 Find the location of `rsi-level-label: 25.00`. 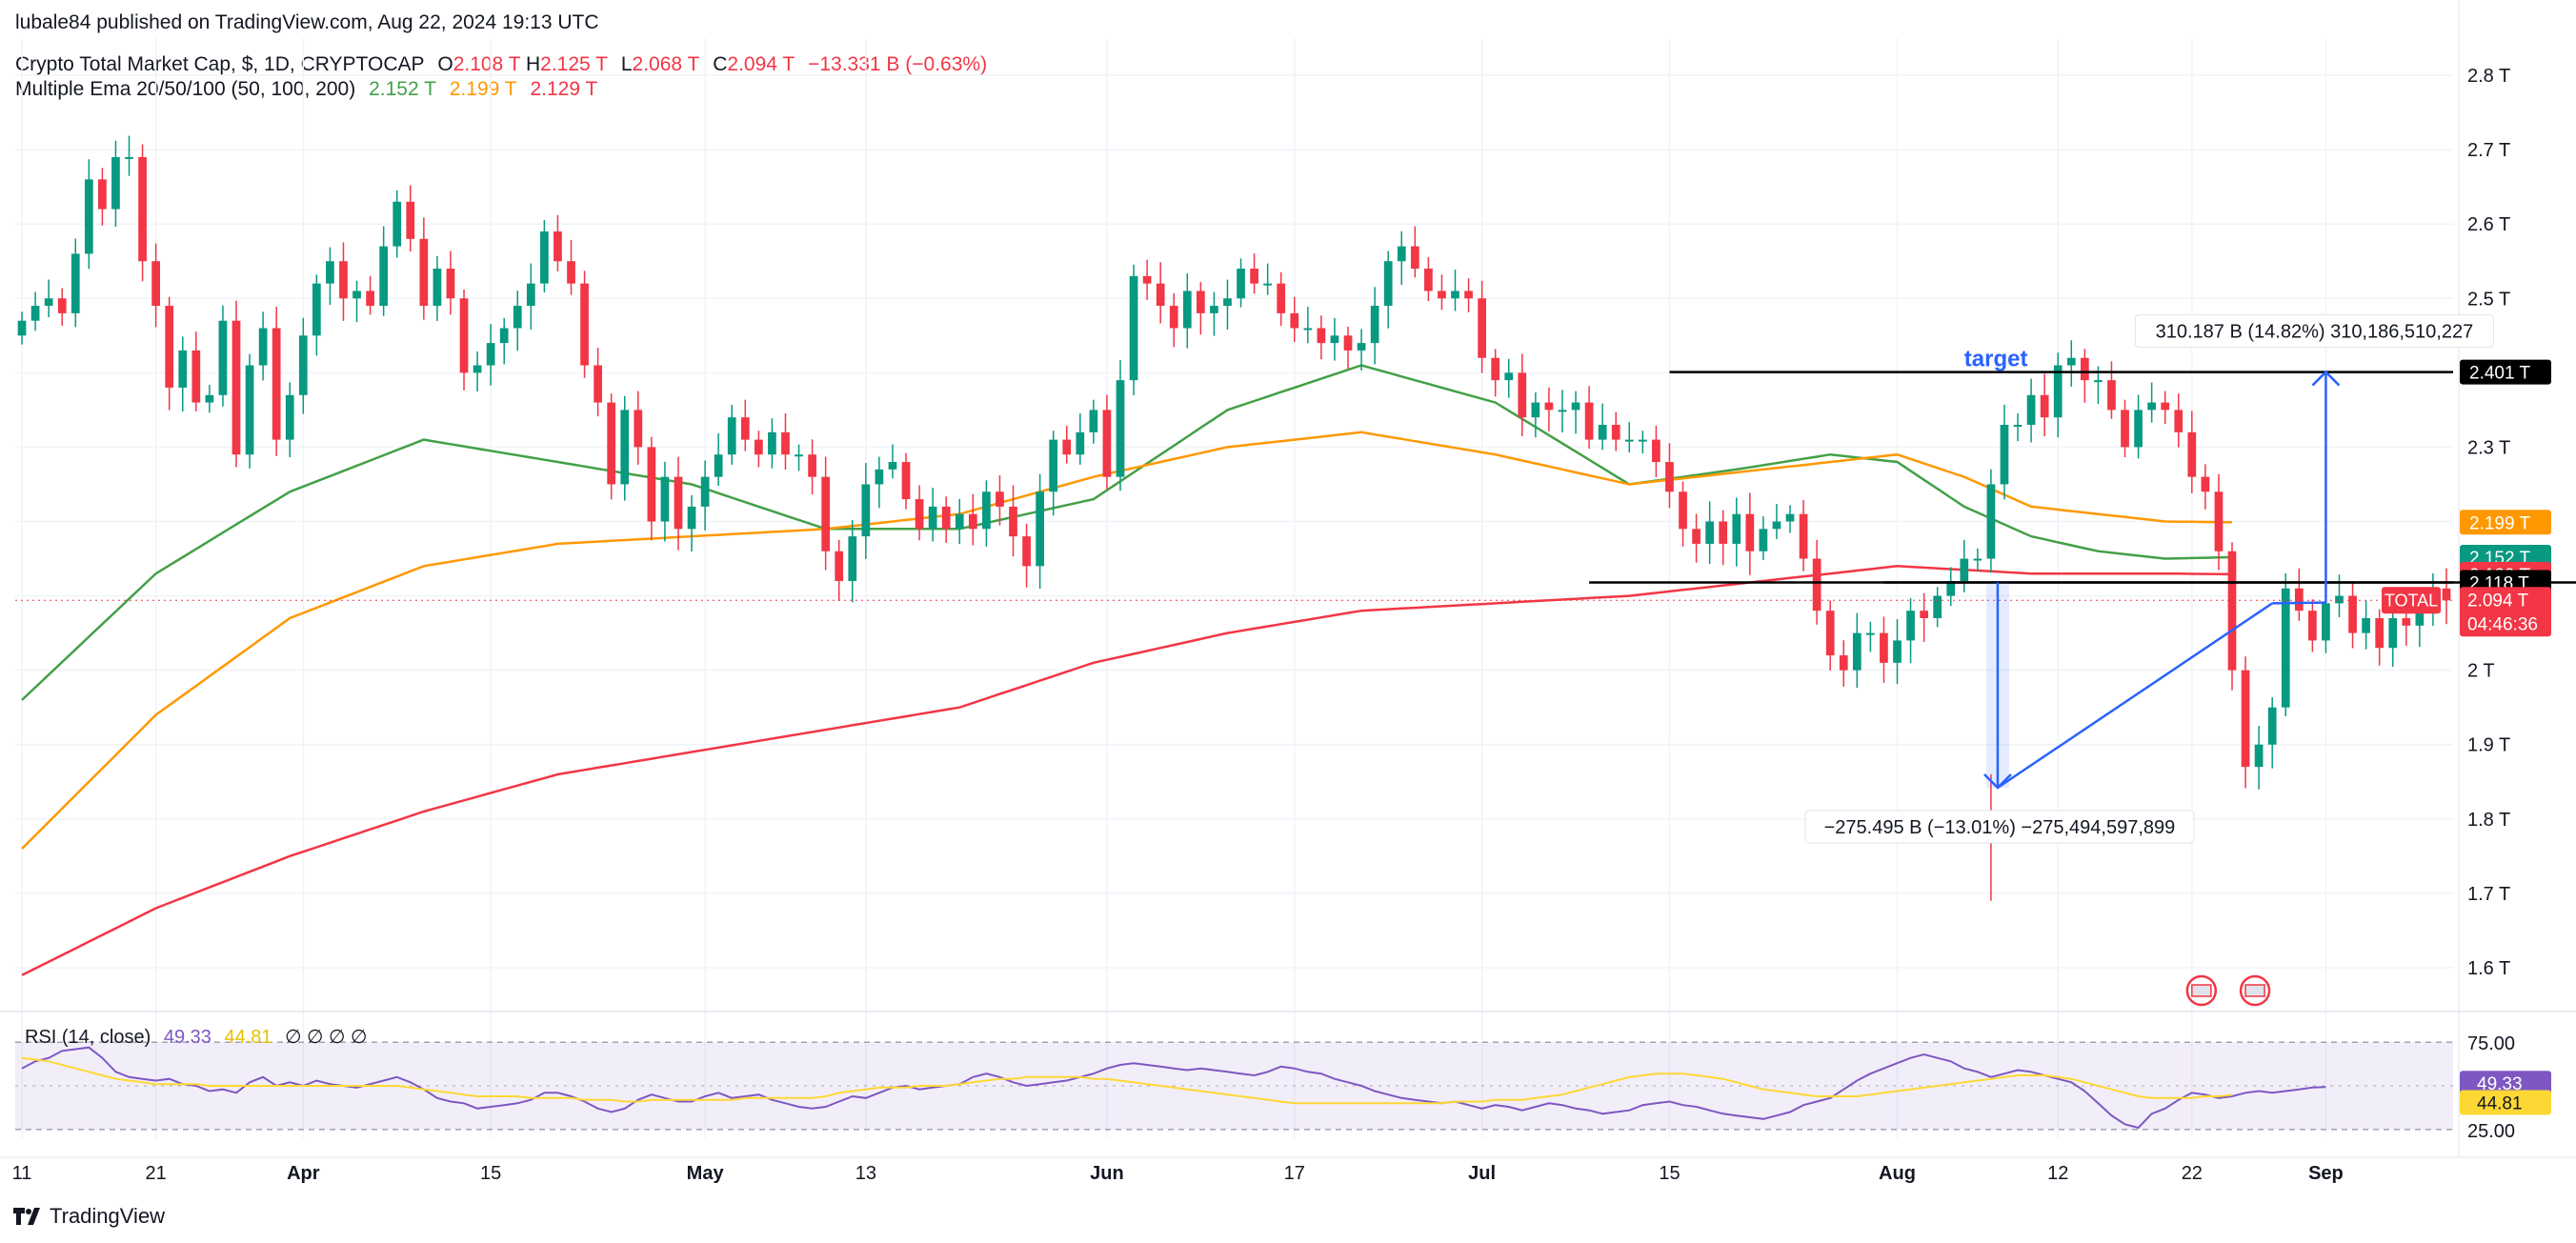

rsi-level-label: 25.00 is located at coordinates (2491, 1131).